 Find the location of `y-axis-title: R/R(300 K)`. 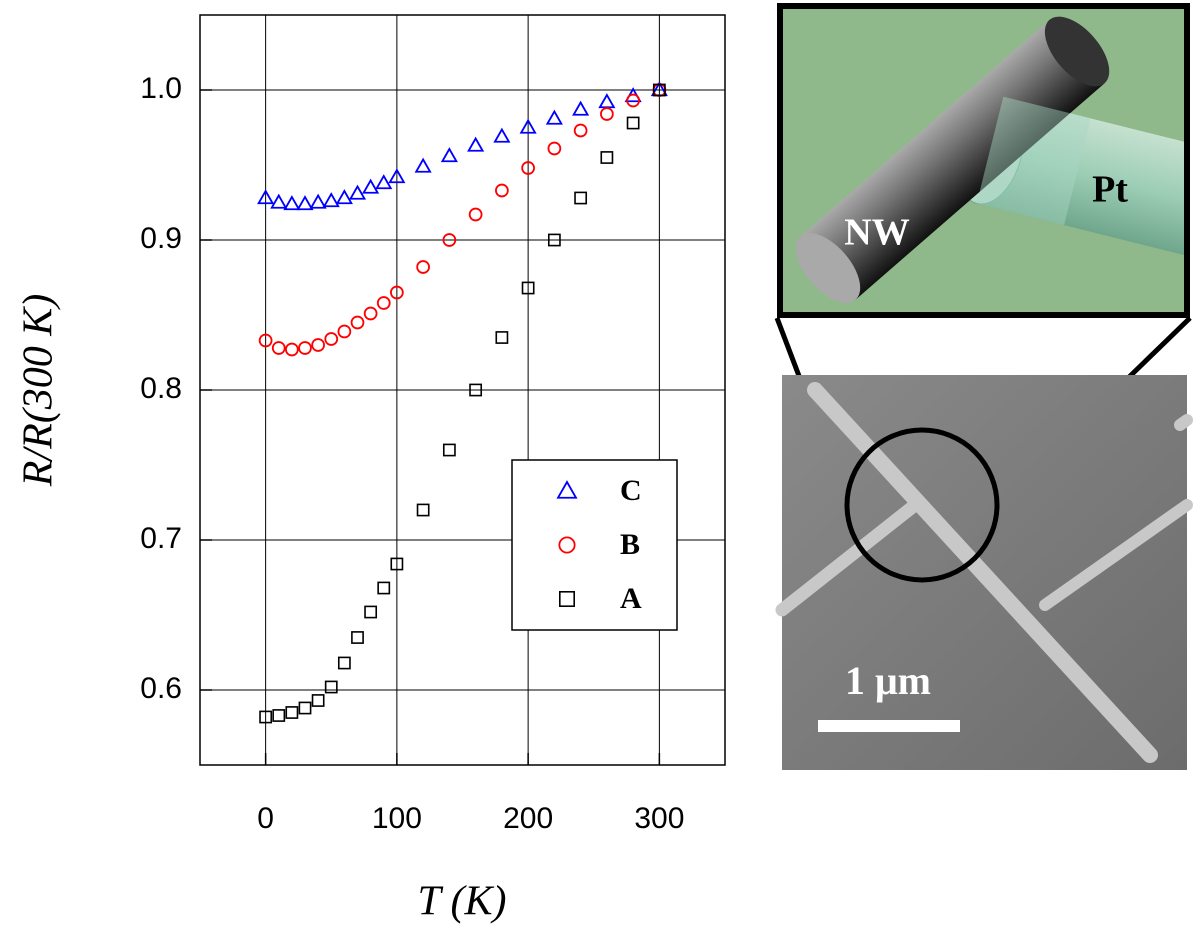

y-axis-title: R/R(300 K) is located at coordinates (39, 390).